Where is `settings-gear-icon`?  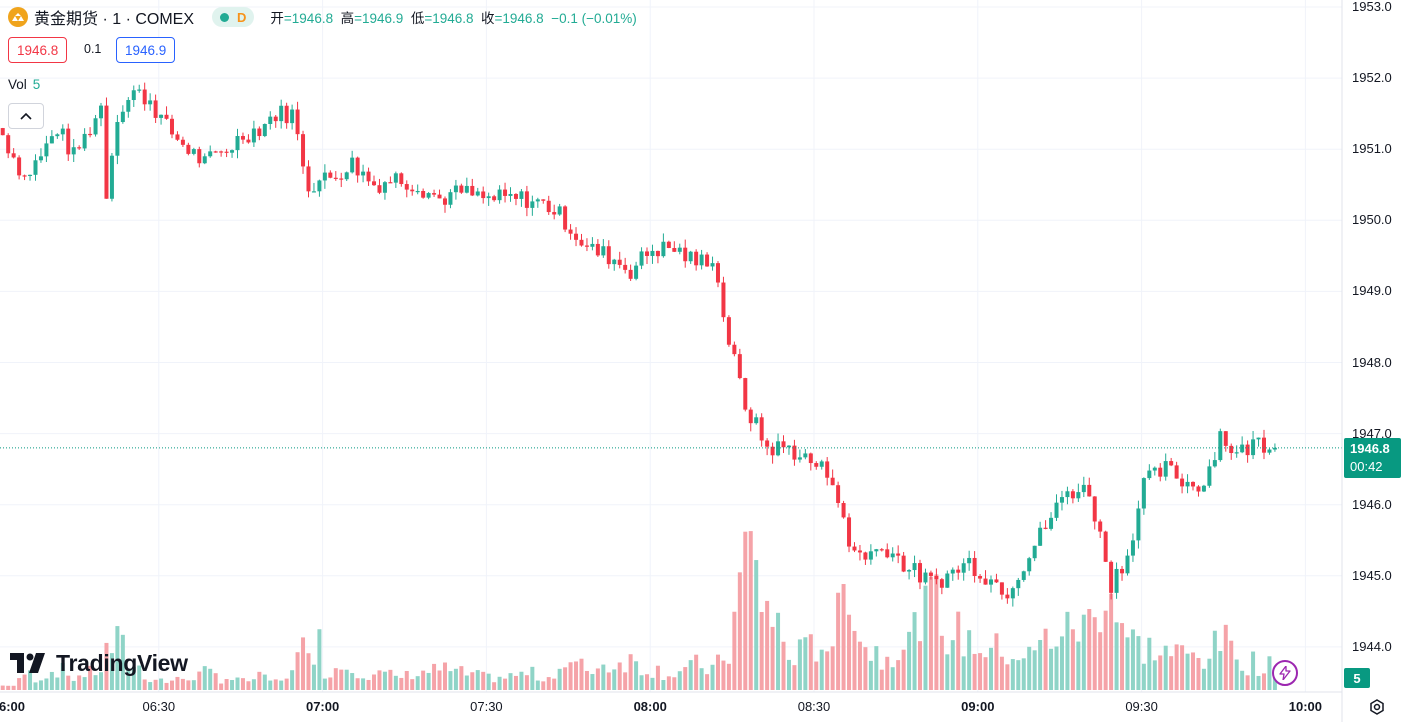
settings-gear-icon is located at coordinates (1377, 707).